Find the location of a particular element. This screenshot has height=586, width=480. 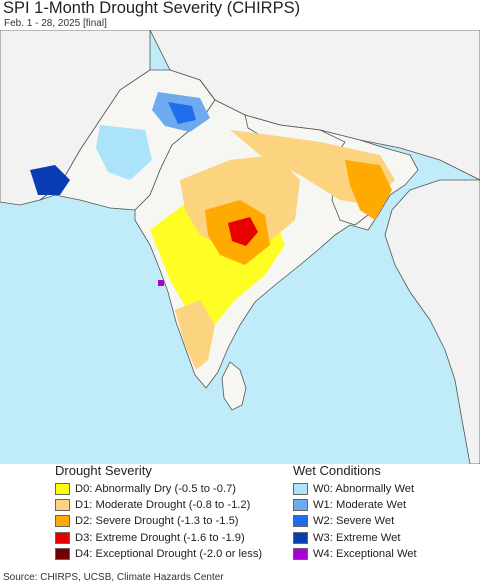

legend-label-d0: D0: Abnormally Dry (-0.5 to -0.7) is located at coordinates (156, 489).